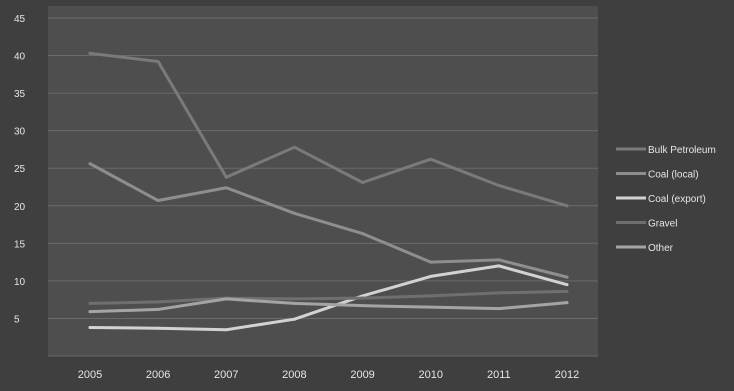  What do you see at coordinates (20, 282) in the screenshot?
I see `y-tick-label: 10` at bounding box center [20, 282].